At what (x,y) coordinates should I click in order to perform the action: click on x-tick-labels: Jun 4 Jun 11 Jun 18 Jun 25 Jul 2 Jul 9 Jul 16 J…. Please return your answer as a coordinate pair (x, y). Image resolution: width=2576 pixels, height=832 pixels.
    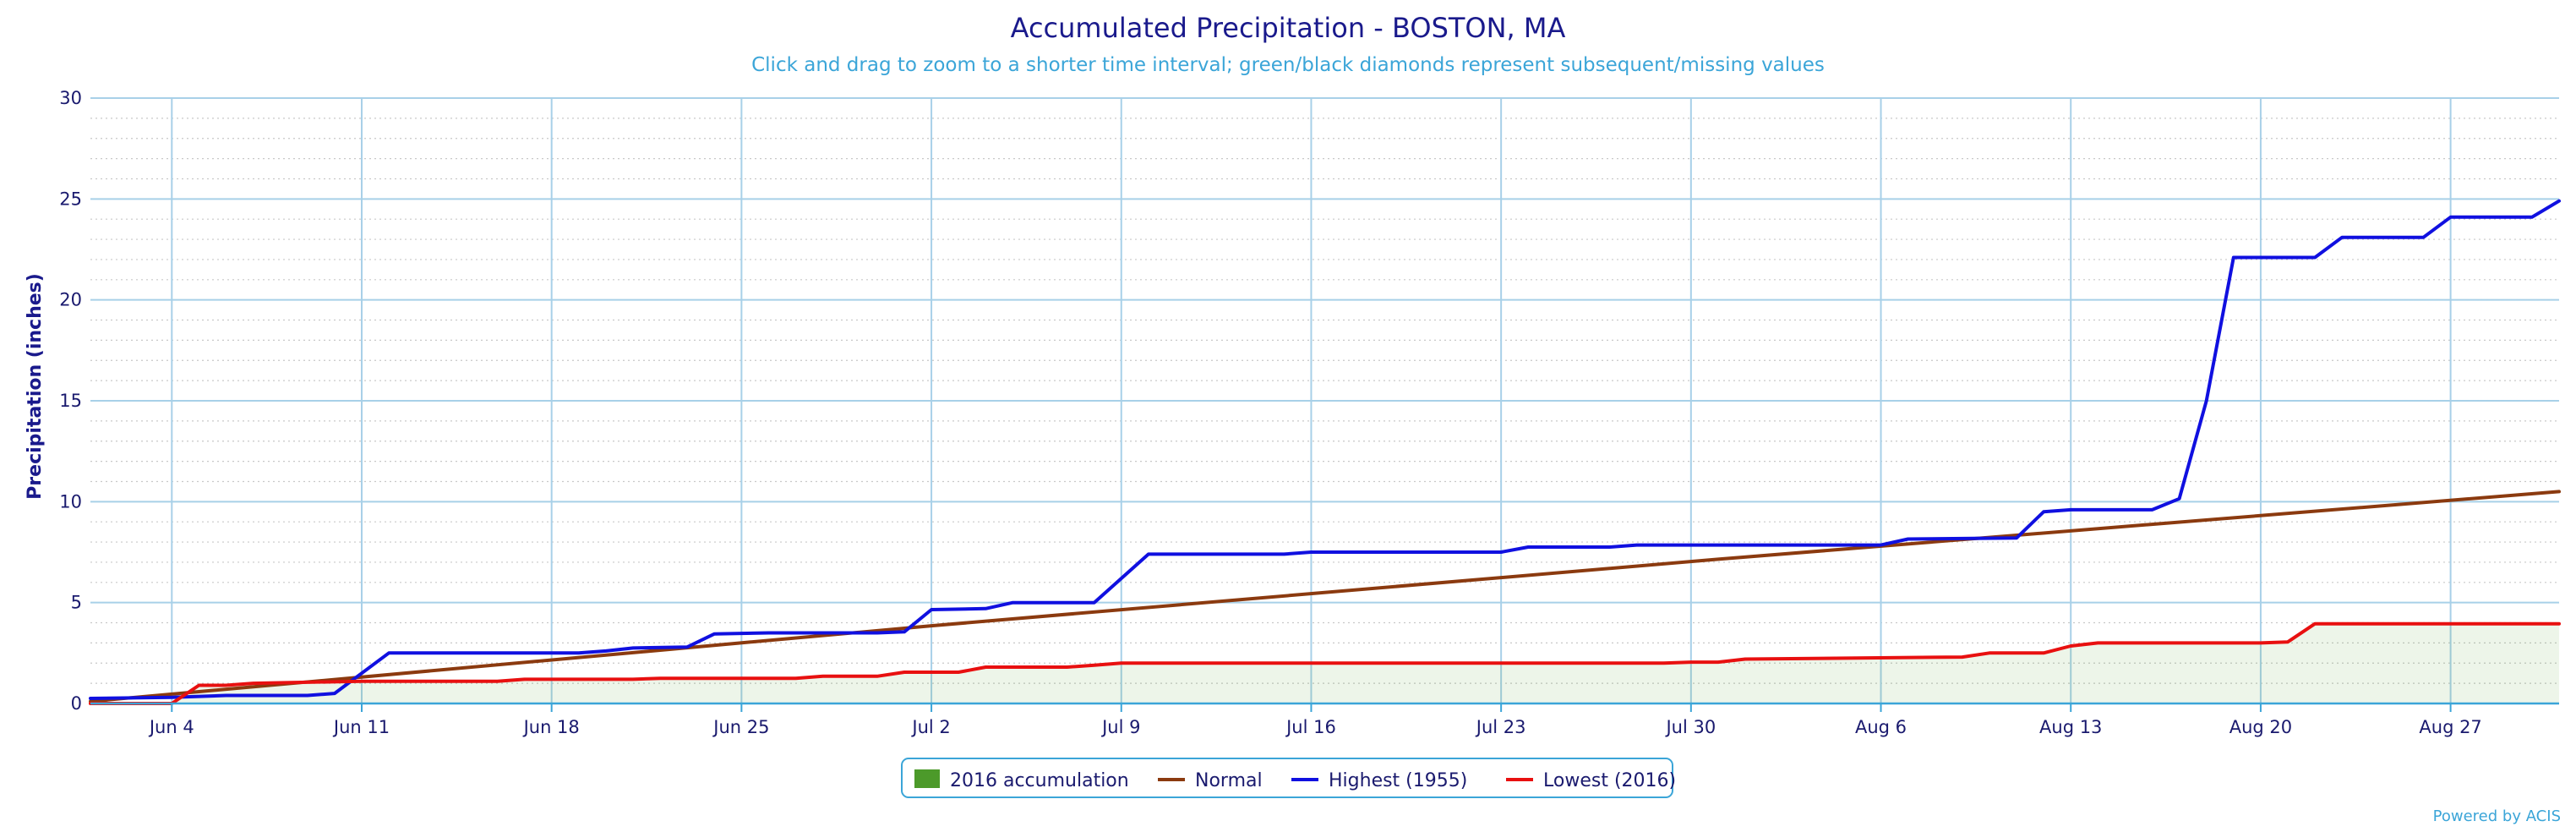
    Looking at the image, I should click on (1315, 727).